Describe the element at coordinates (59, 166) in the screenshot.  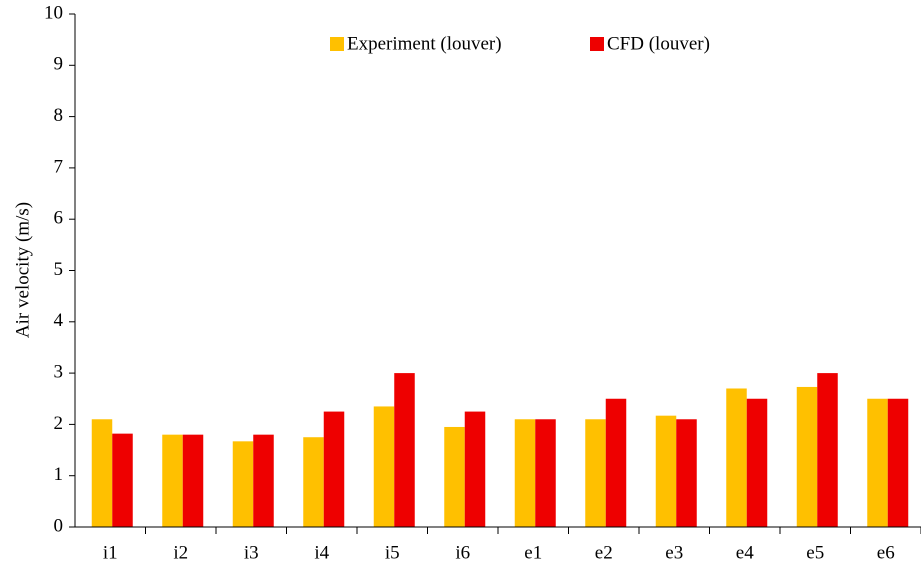
I see `y-tick-label: 7` at that location.